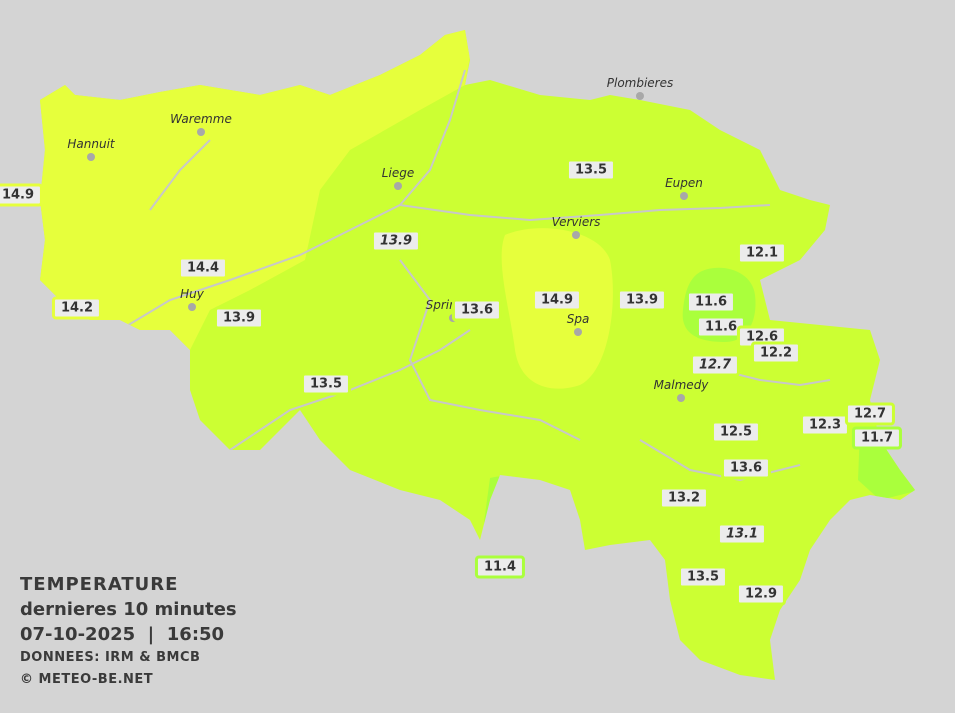  Describe the element at coordinates (91, 144) in the screenshot. I see `town-label: Hannuit` at that location.